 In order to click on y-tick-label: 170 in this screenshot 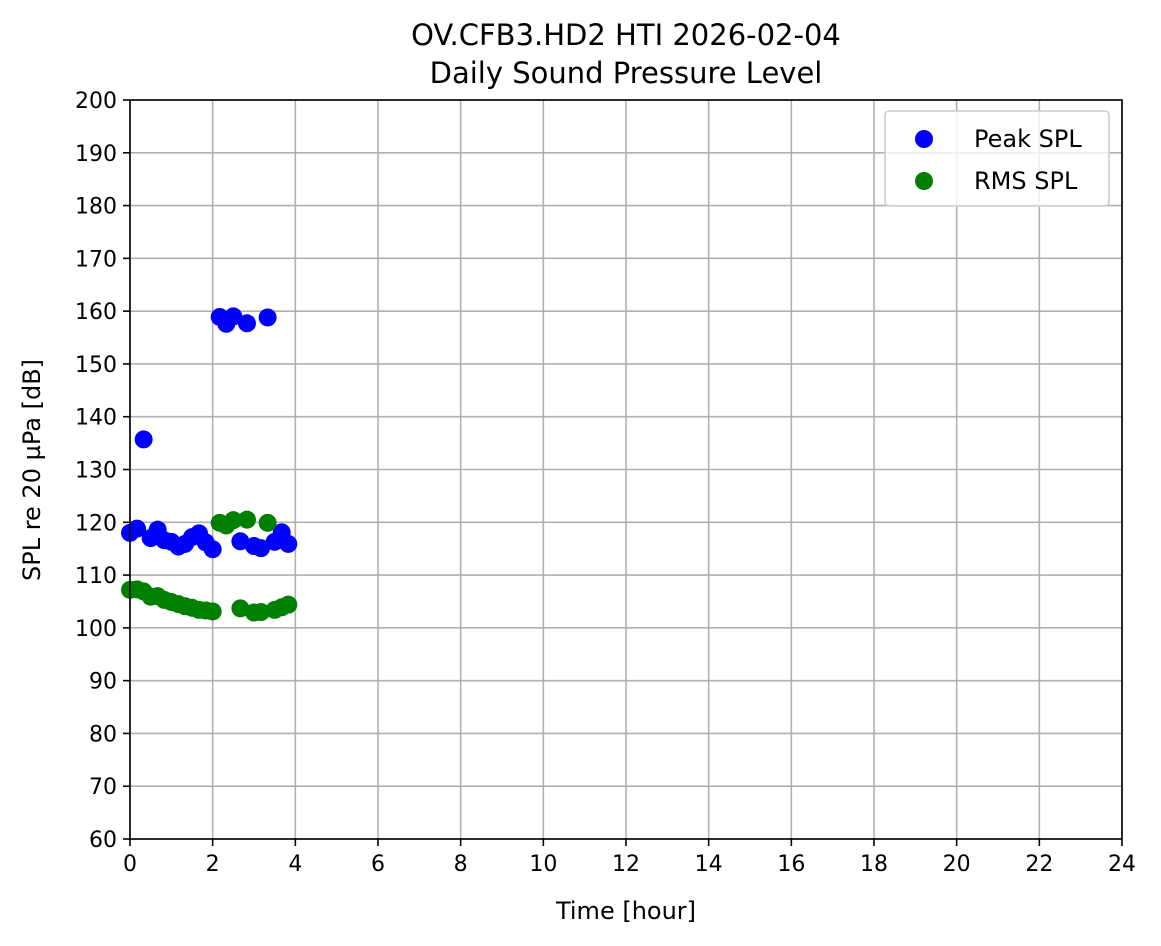, I will do `click(96, 259)`.